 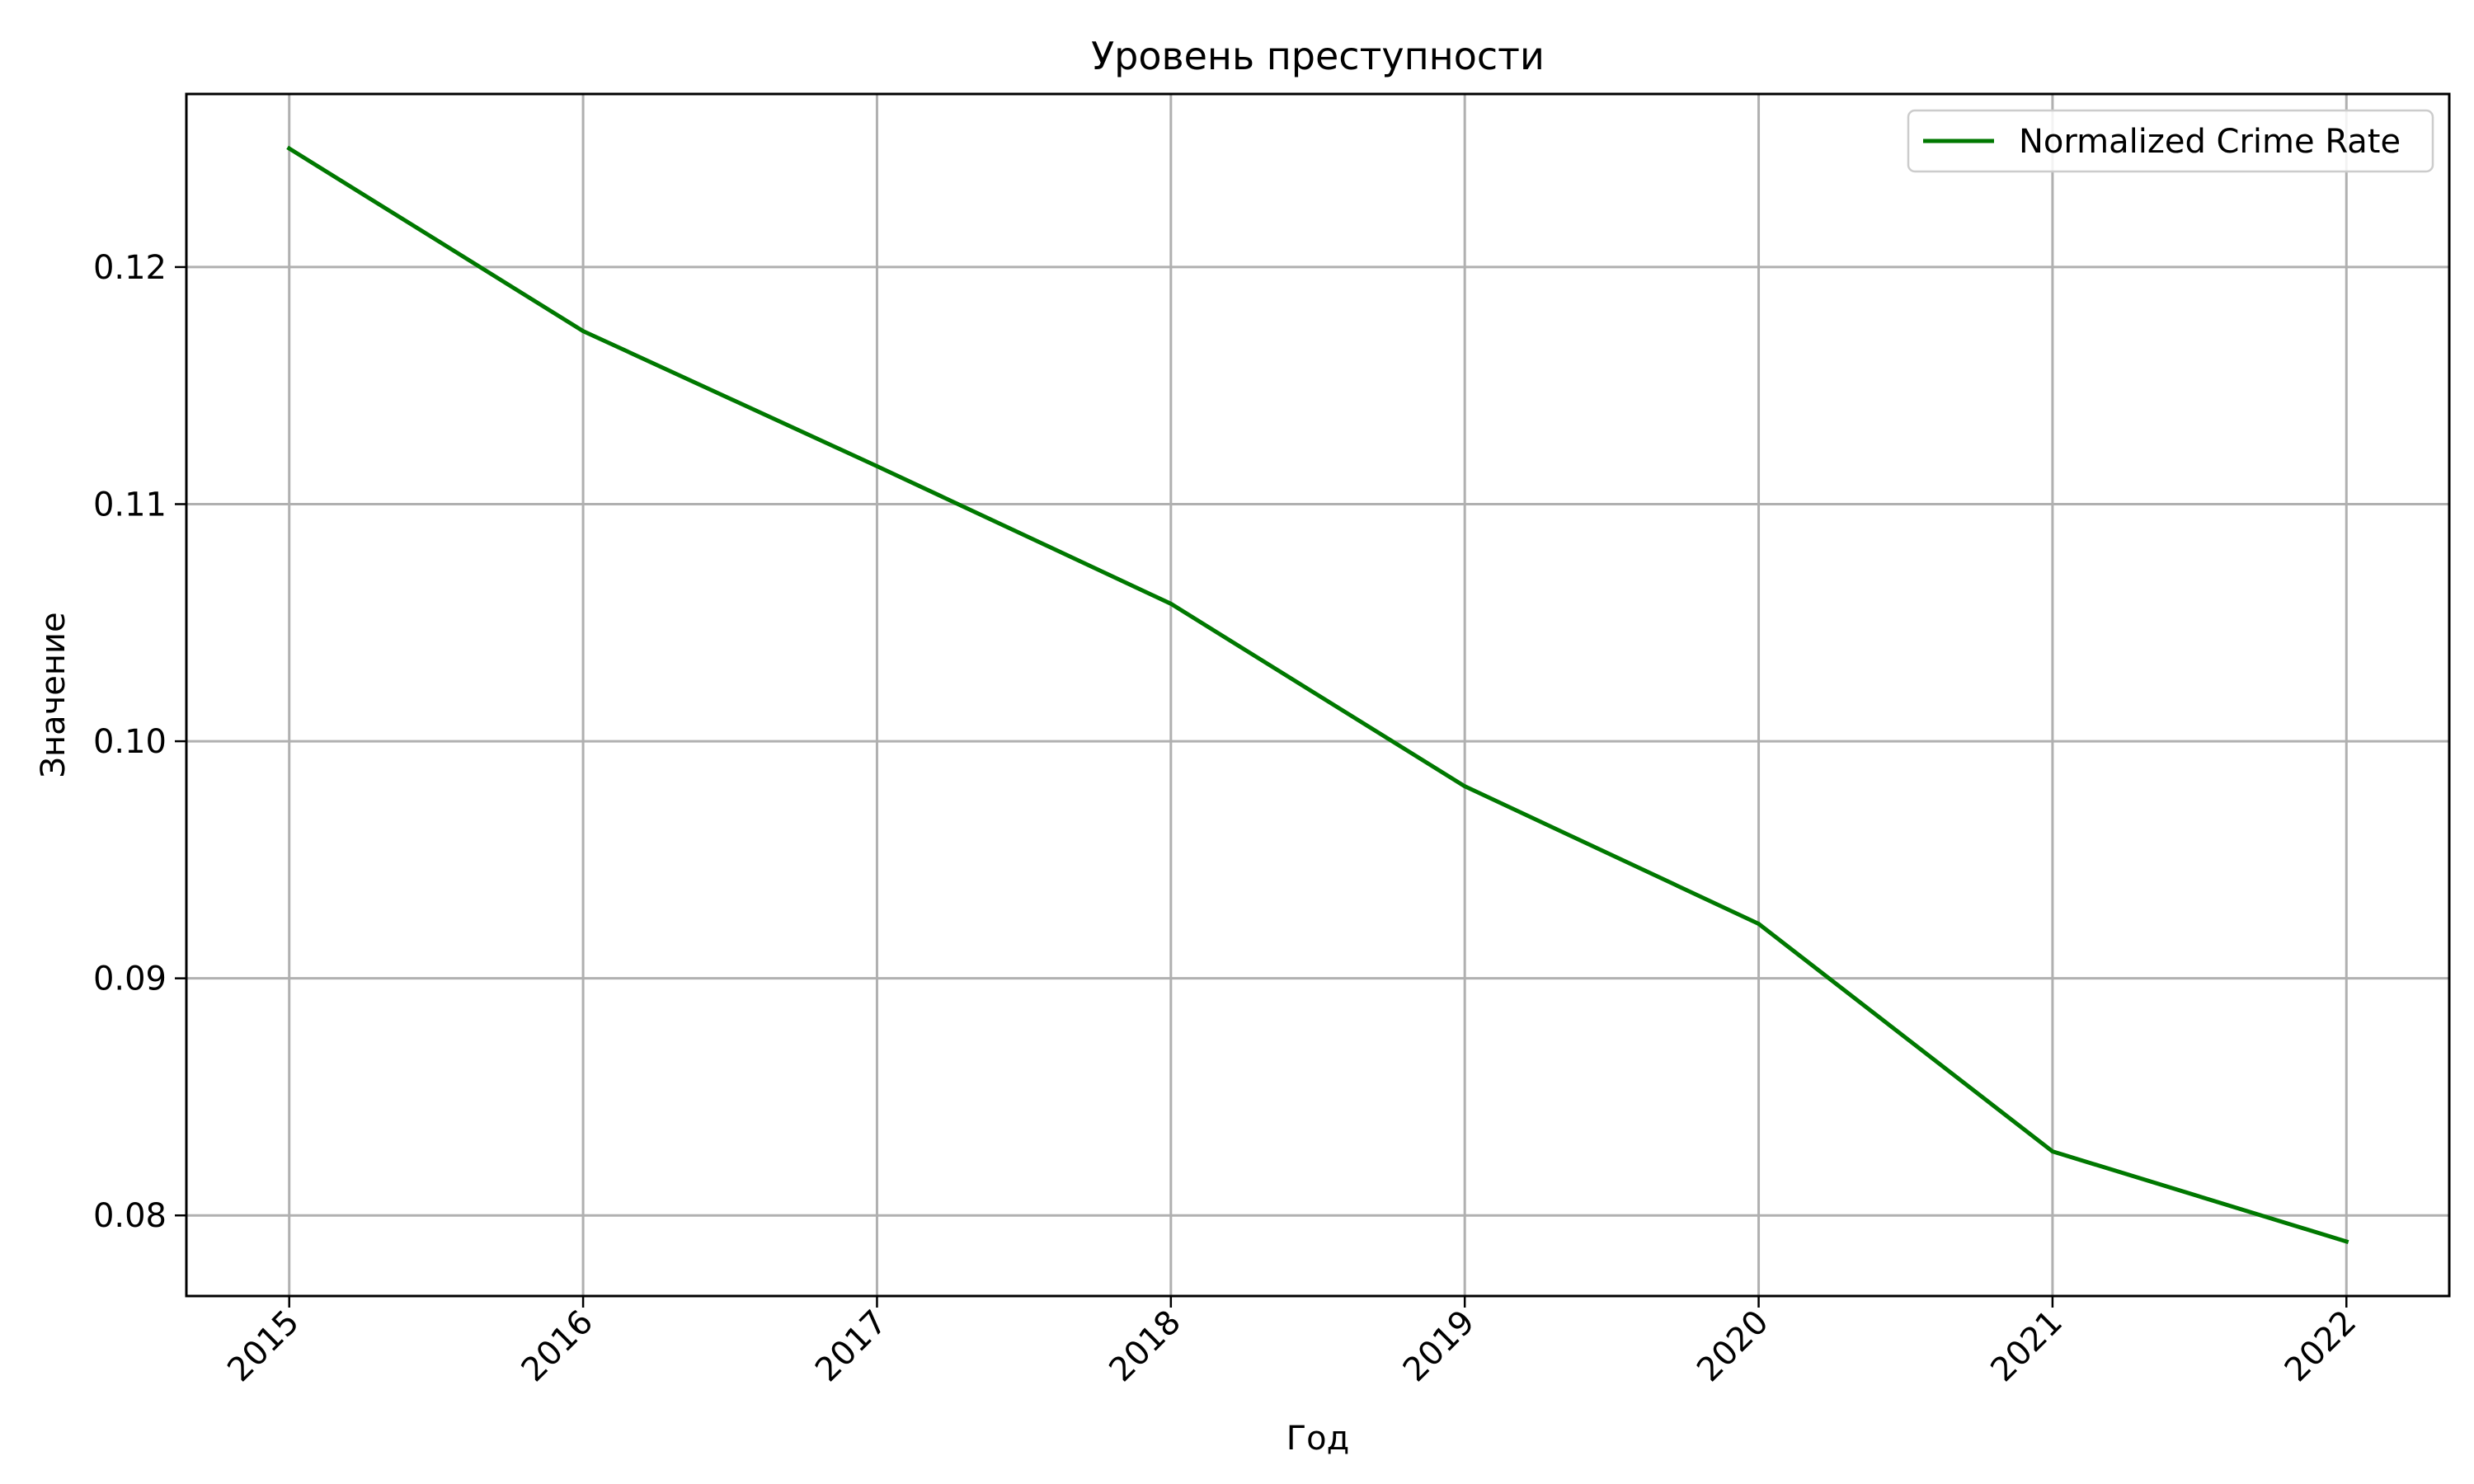 I want to click on y-tick-label: 0.09, so click(x=130, y=979).